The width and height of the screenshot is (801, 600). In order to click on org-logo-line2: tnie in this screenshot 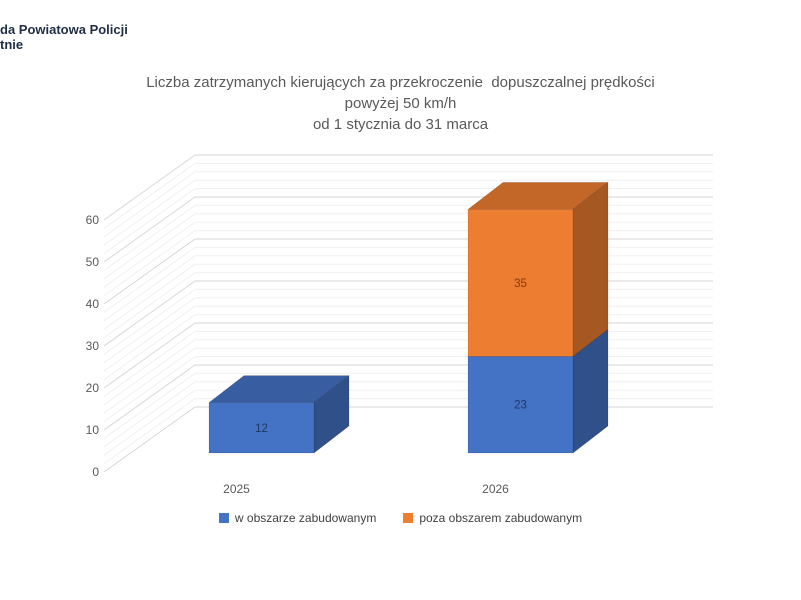, I will do `click(12, 44)`.